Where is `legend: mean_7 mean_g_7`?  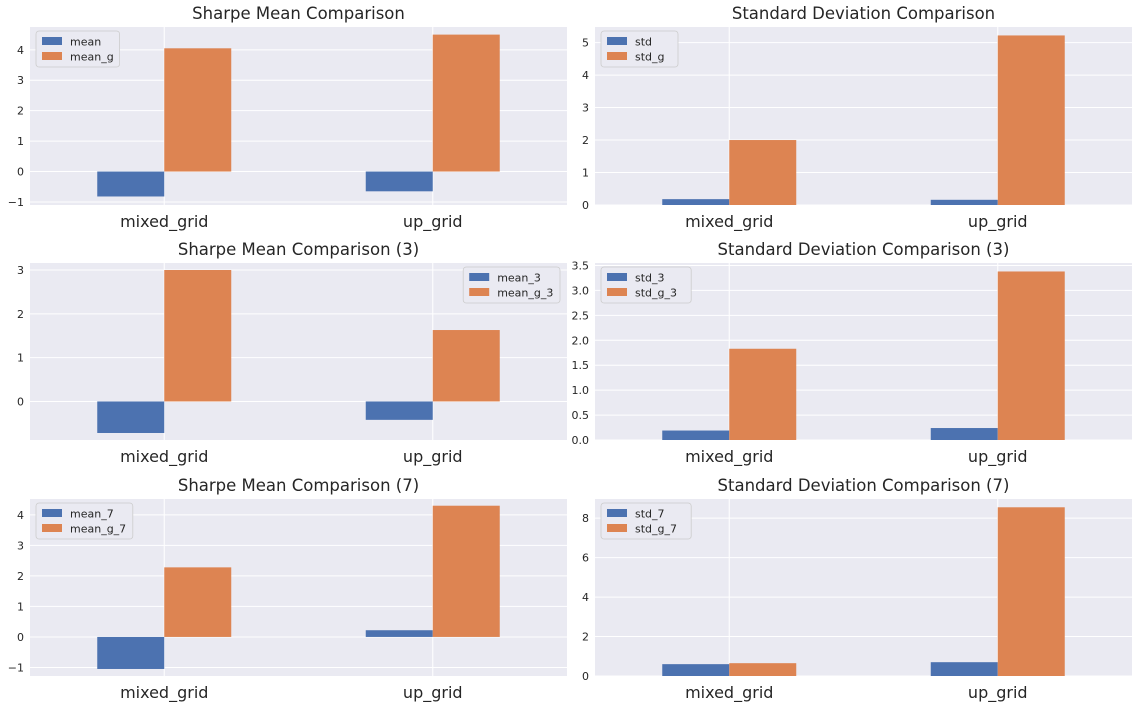
legend: mean_7 mean_g_7 is located at coordinates (84, 521).